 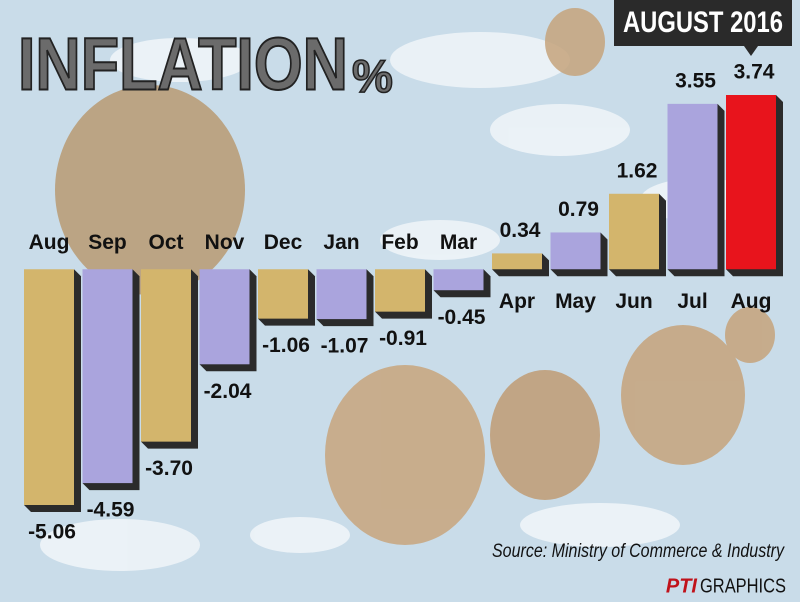 I want to click on x-tick-label: Mar, so click(x=458, y=242).